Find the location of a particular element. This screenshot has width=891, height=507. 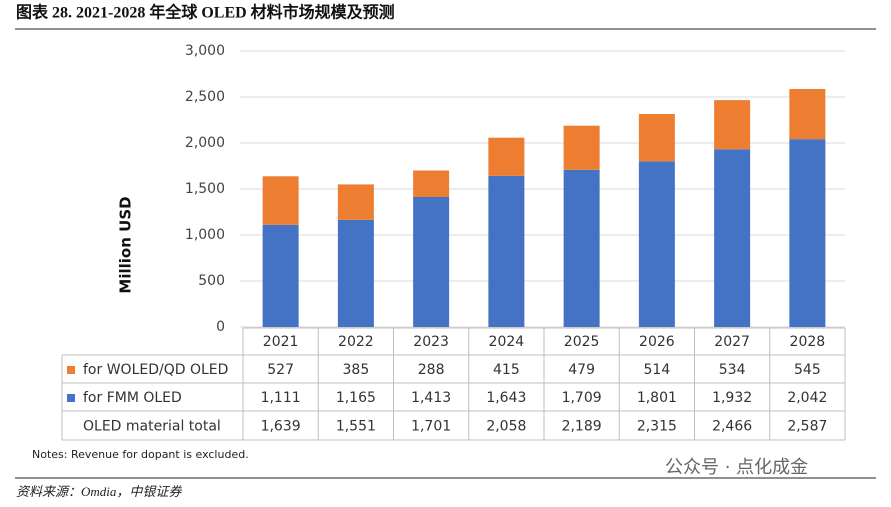

table-value: 479 is located at coordinates (581, 370).